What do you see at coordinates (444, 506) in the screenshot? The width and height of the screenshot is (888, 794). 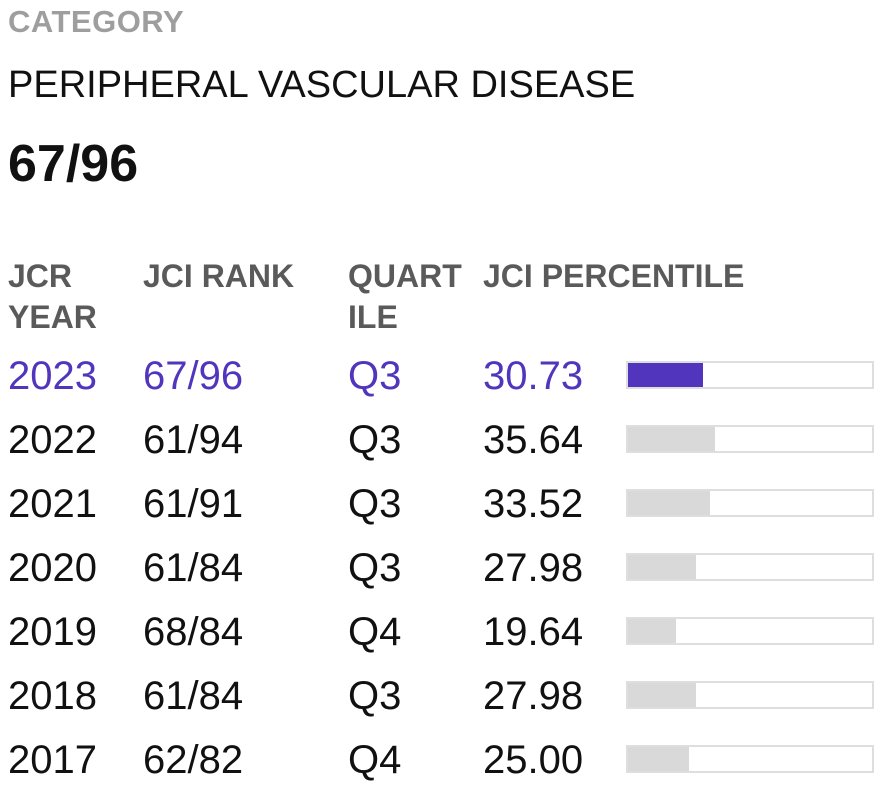 I see `table-row: 2021 61/91 Q3 33.52` at bounding box center [444, 506].